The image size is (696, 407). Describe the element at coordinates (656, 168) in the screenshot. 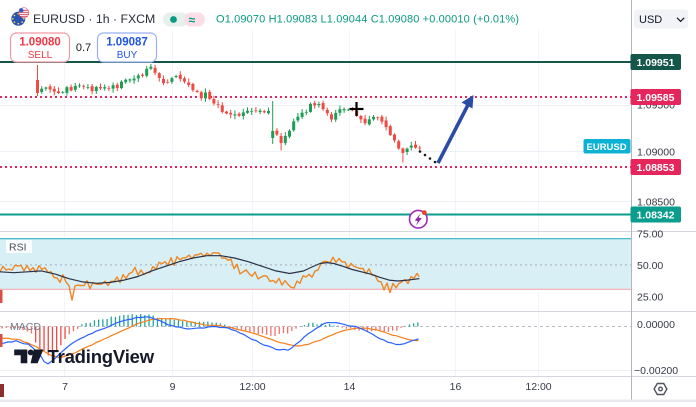

I see `svg-text: 1.08853` at that location.